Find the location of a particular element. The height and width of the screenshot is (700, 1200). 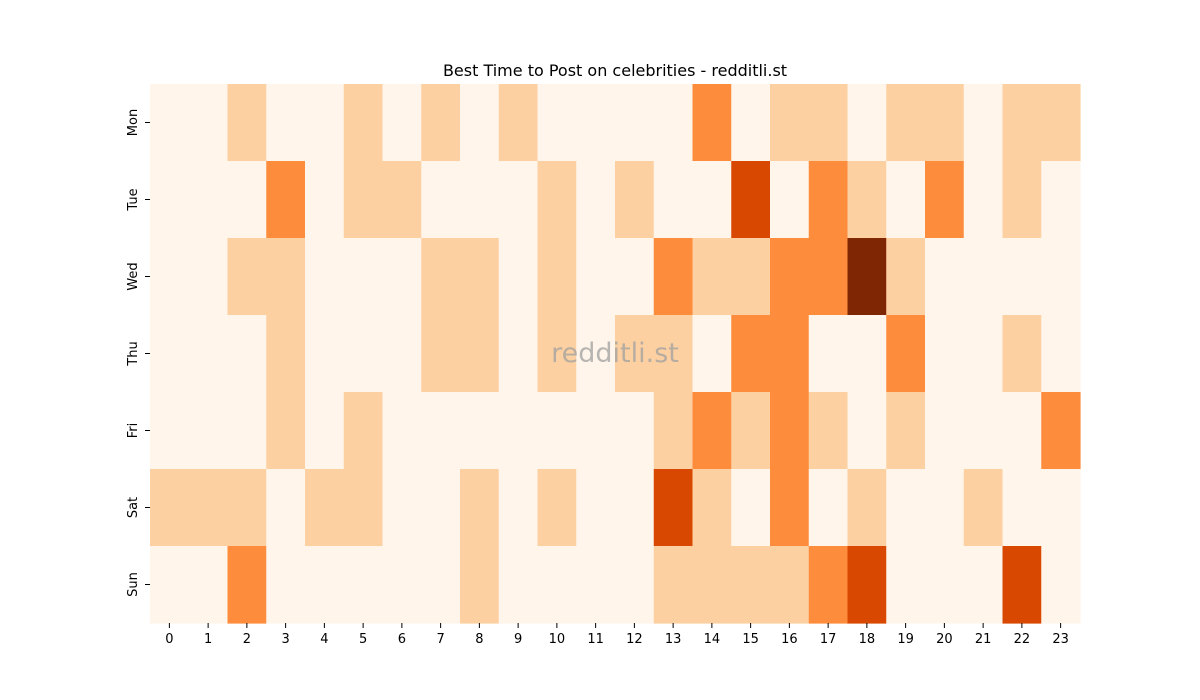

y-tick-label: Tue is located at coordinates (133, 199).